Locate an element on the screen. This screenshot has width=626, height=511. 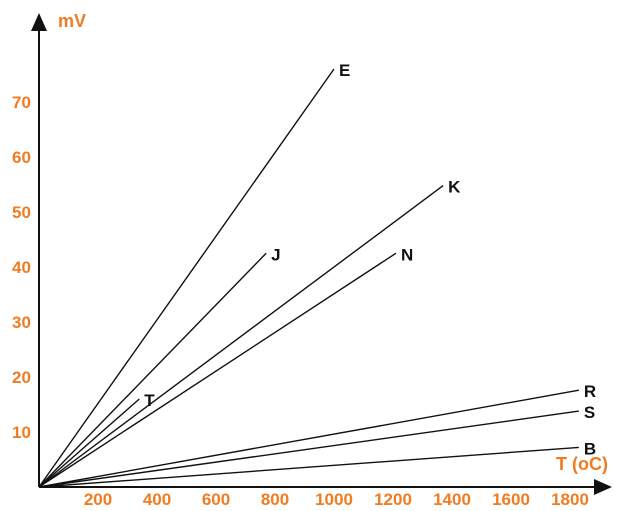
y-tick-label: 20 is located at coordinates (21, 377).